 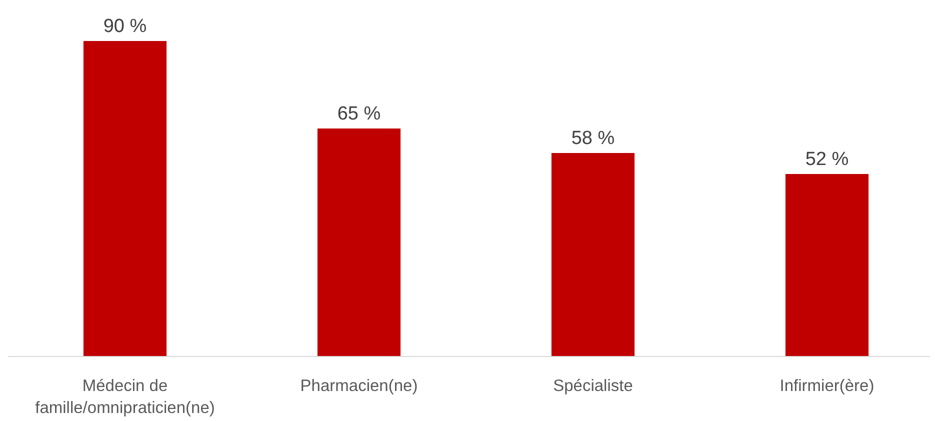 I want to click on x-tick-label: Pharmacien(ne), so click(x=359, y=386).